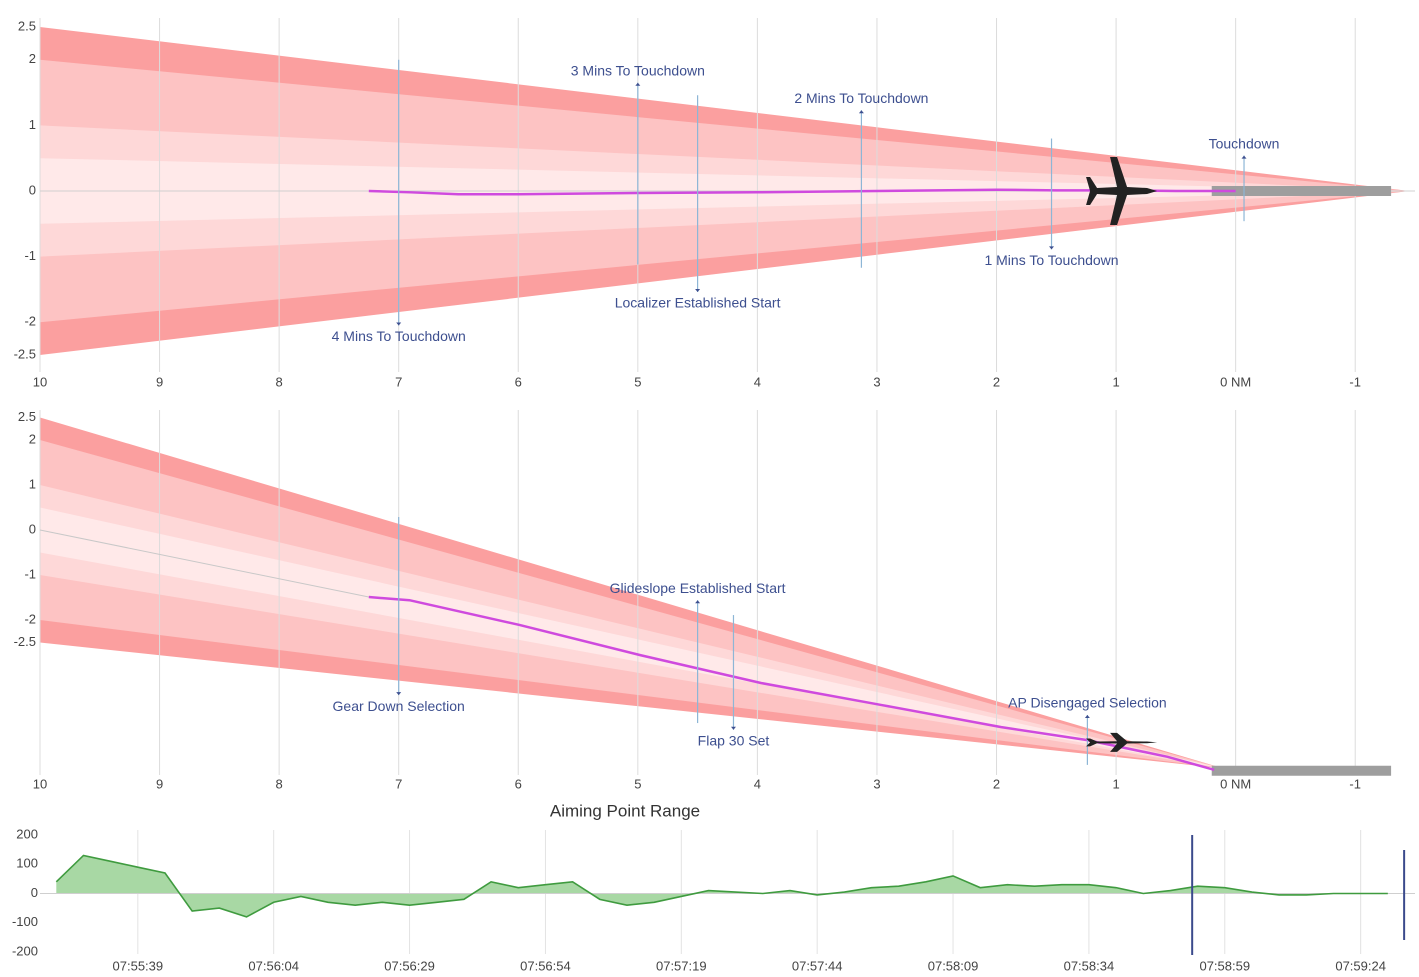  What do you see at coordinates (698, 588) in the screenshot?
I see `annotation-label: Glideslope Established Start` at bounding box center [698, 588].